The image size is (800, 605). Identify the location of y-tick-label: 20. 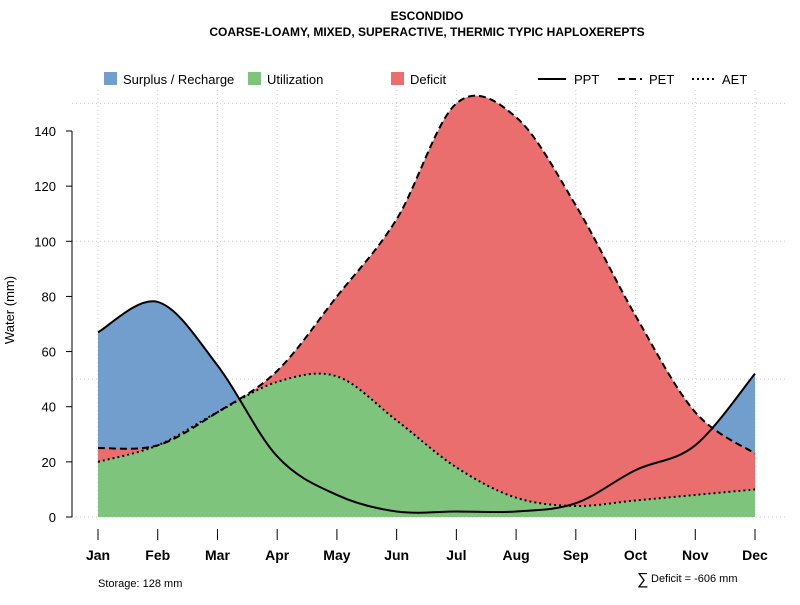
(49, 462).